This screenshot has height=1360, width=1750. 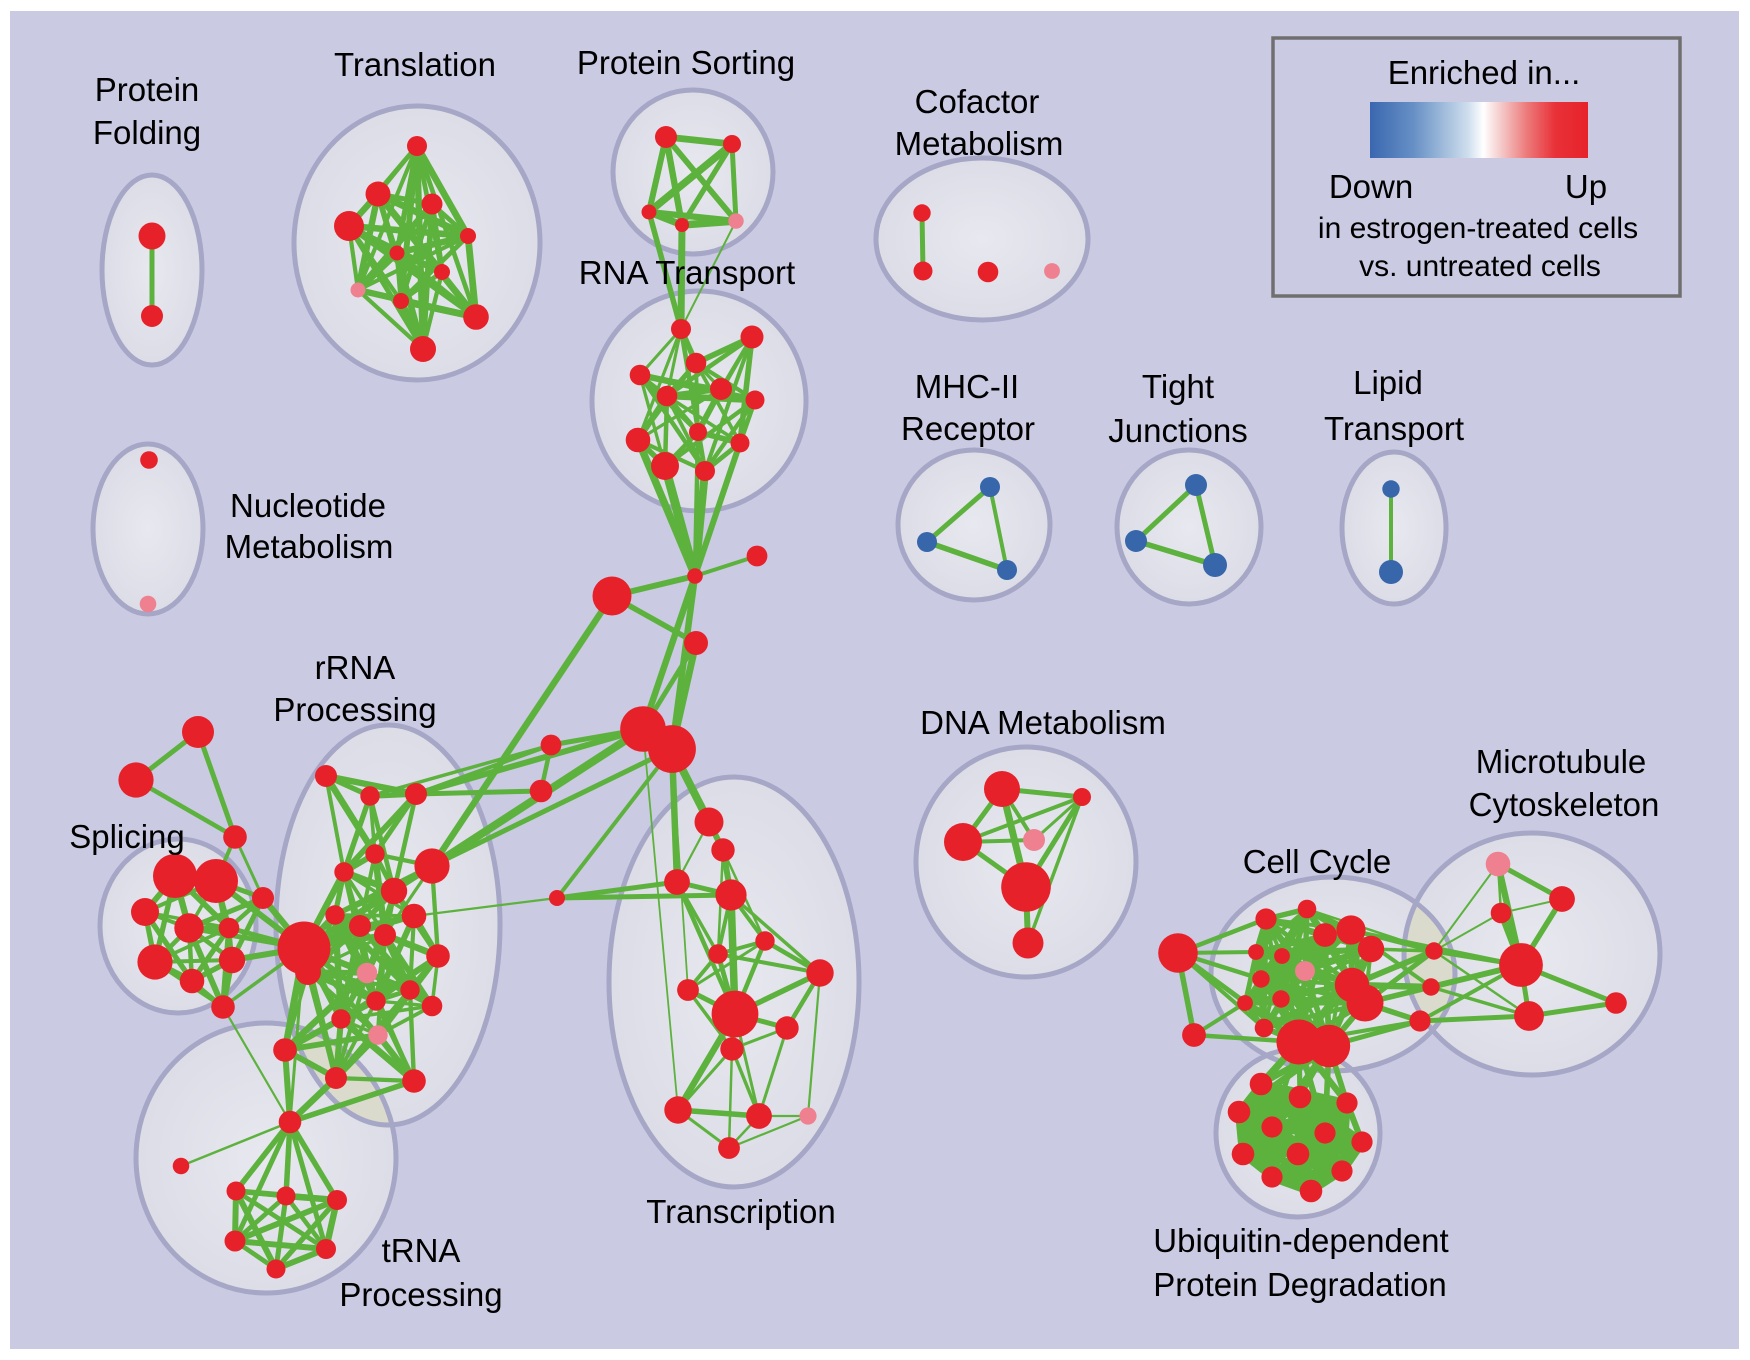 What do you see at coordinates (741, 1211) in the screenshot?
I see `svg-text: Transcription` at bounding box center [741, 1211].